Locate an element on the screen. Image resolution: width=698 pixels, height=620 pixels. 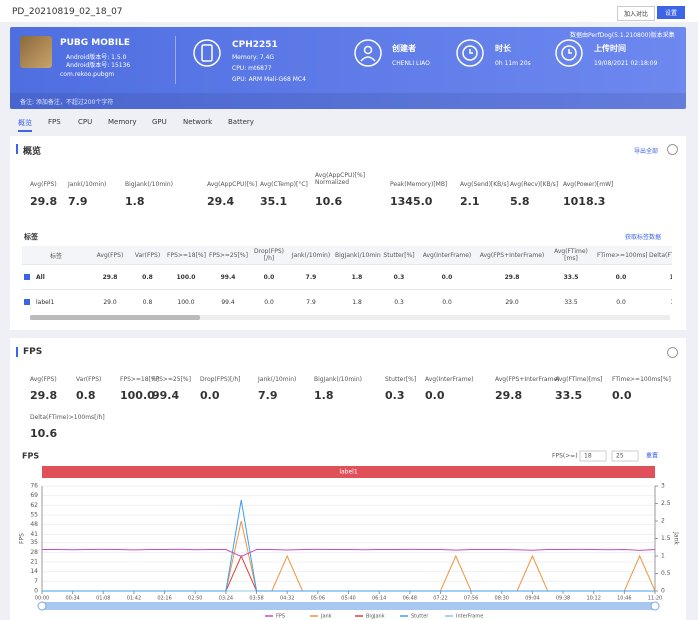
table-cell: 1.8 is located at coordinates (357, 277).